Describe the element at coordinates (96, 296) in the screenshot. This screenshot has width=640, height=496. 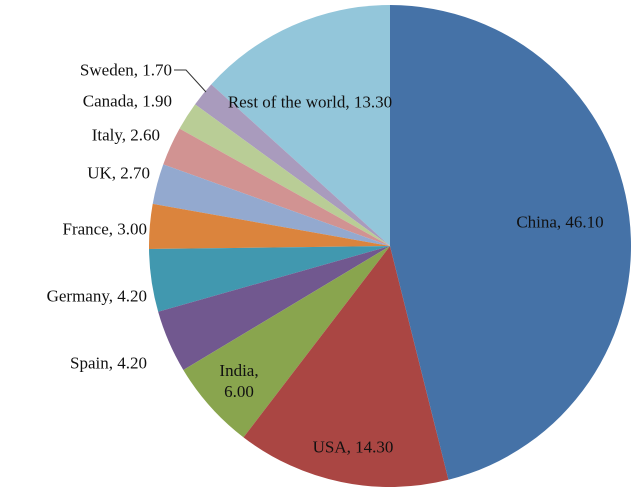
I see `data-label: Germany, 4.20` at that location.